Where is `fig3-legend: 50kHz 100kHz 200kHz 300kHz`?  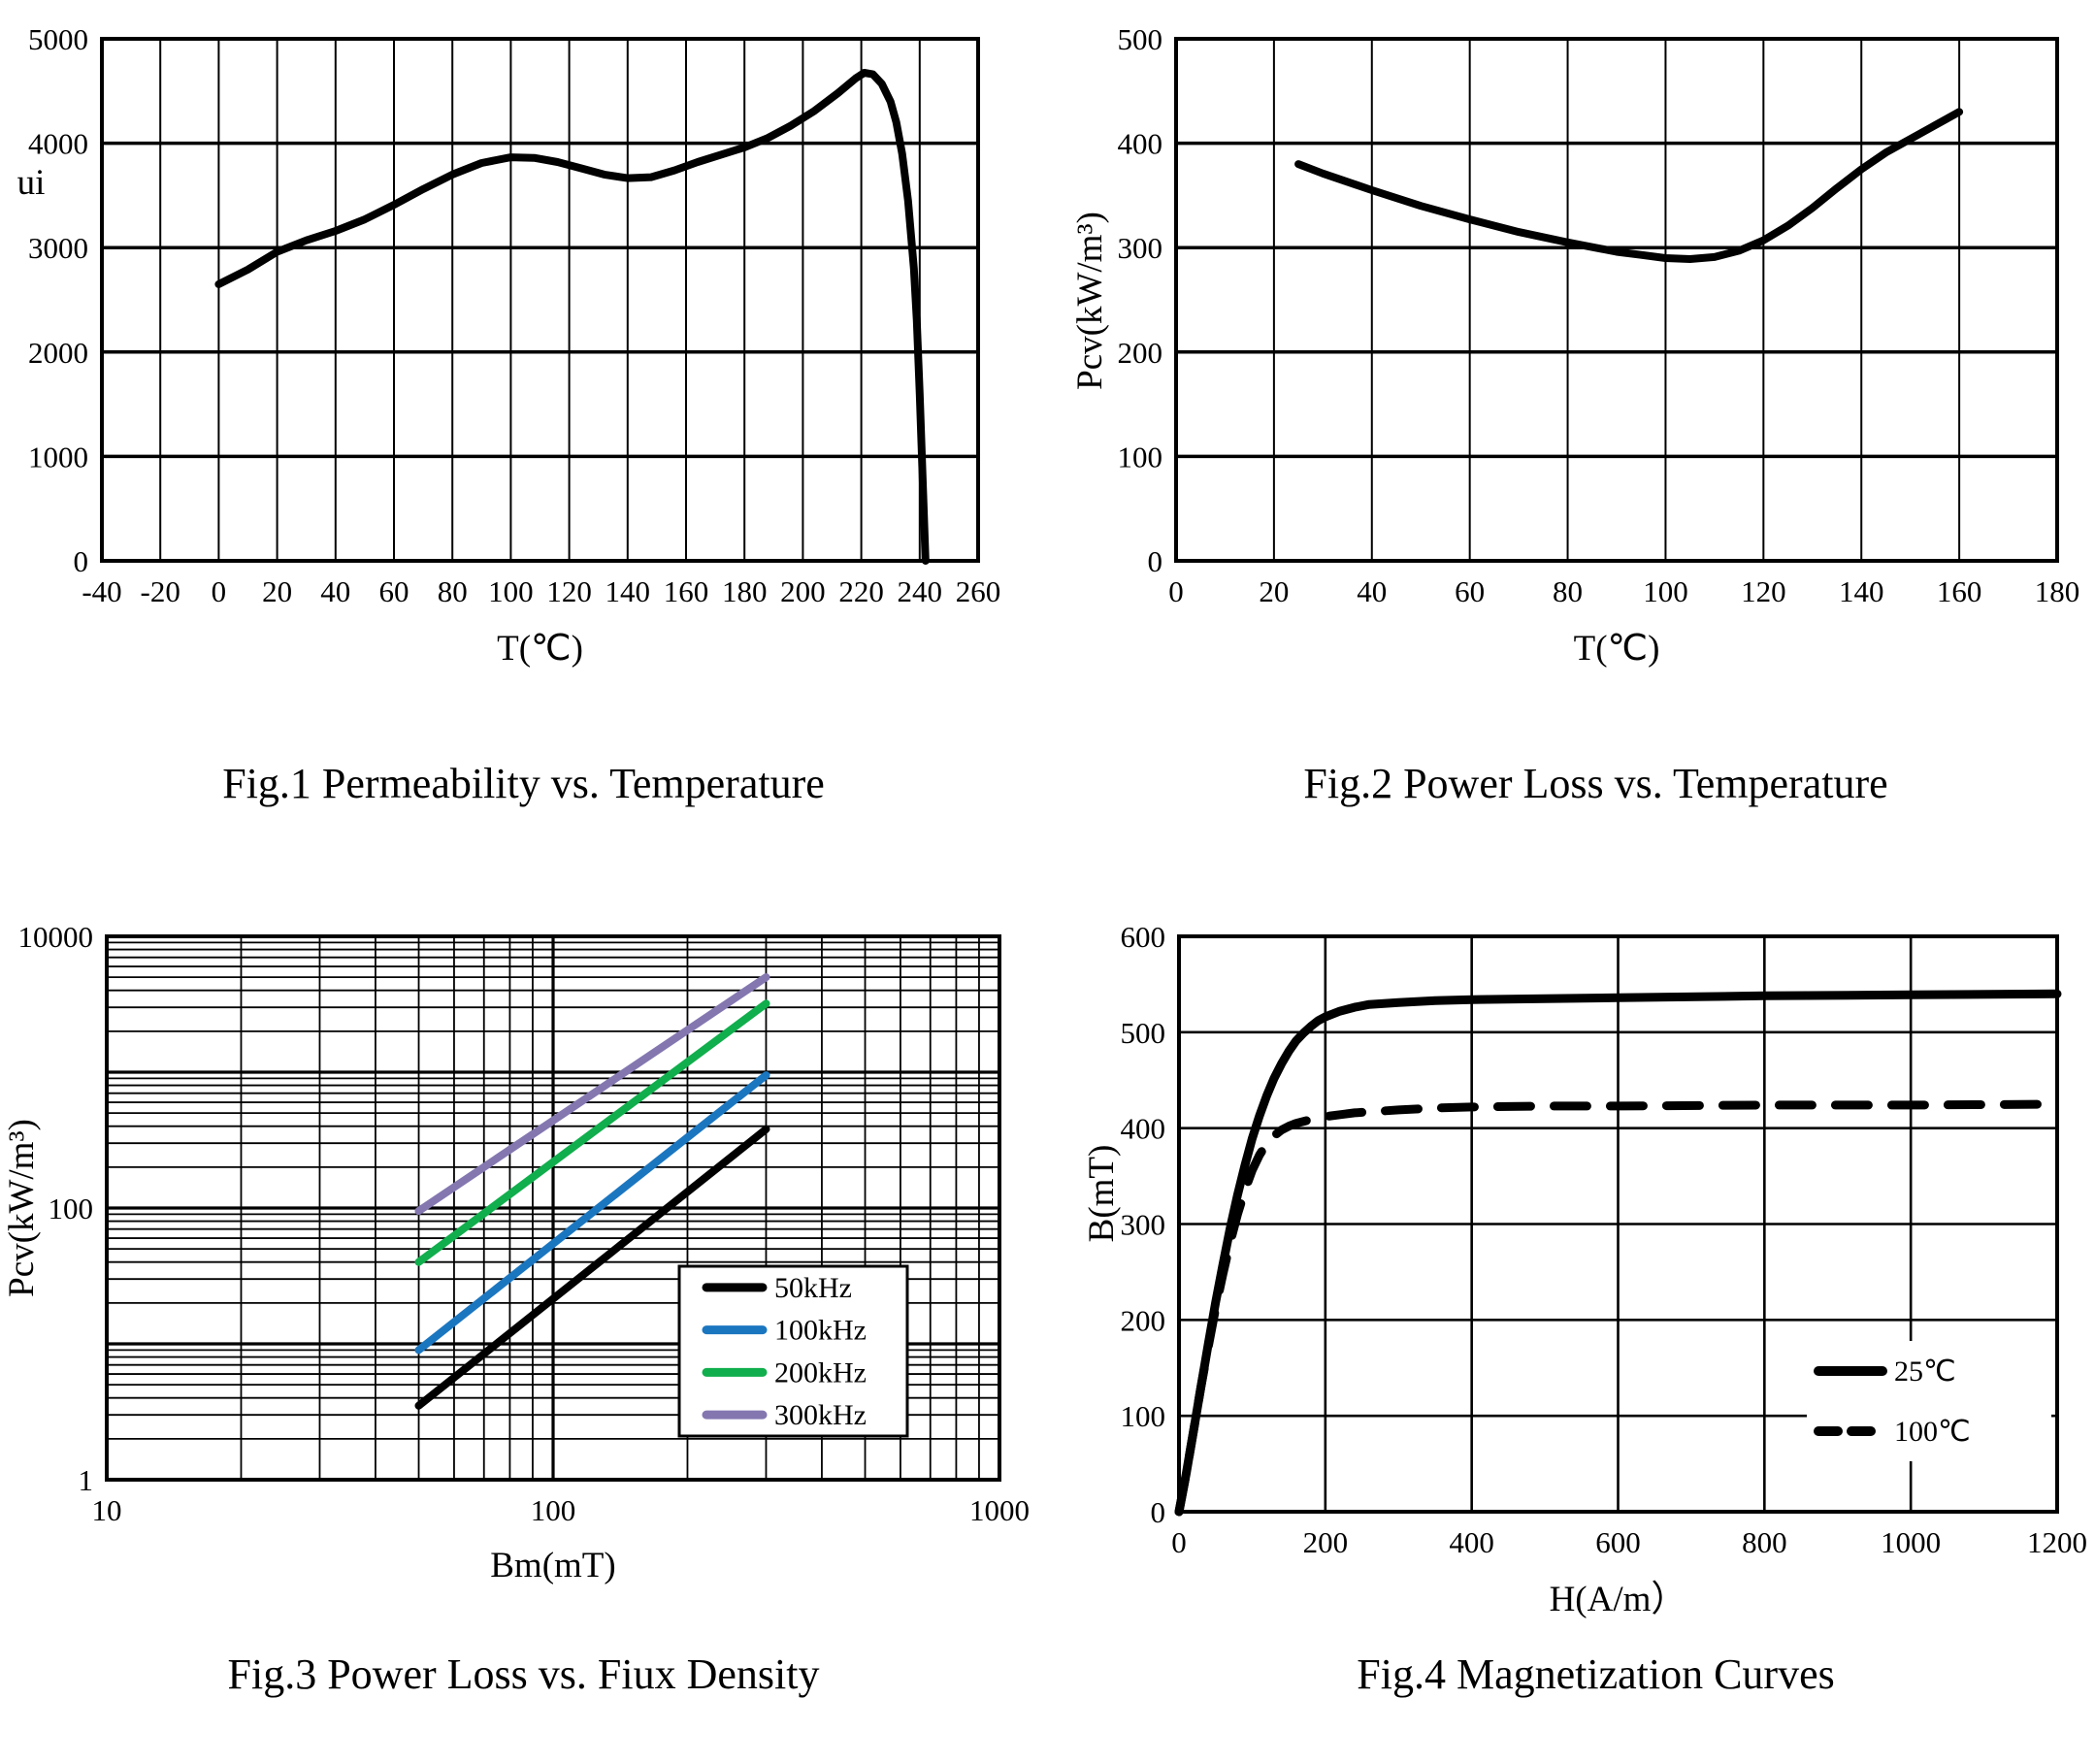 fig3-legend: 50kHz 100kHz 200kHz 300kHz is located at coordinates (793, 1351).